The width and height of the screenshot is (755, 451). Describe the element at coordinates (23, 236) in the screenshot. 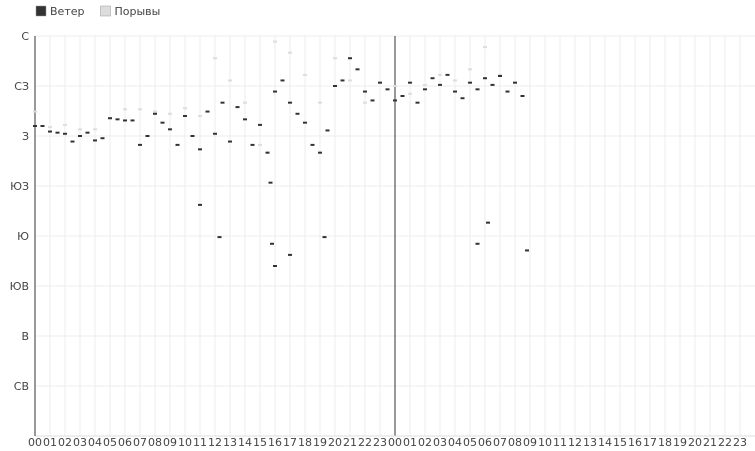

I see `y-tick-label: Ю` at that location.